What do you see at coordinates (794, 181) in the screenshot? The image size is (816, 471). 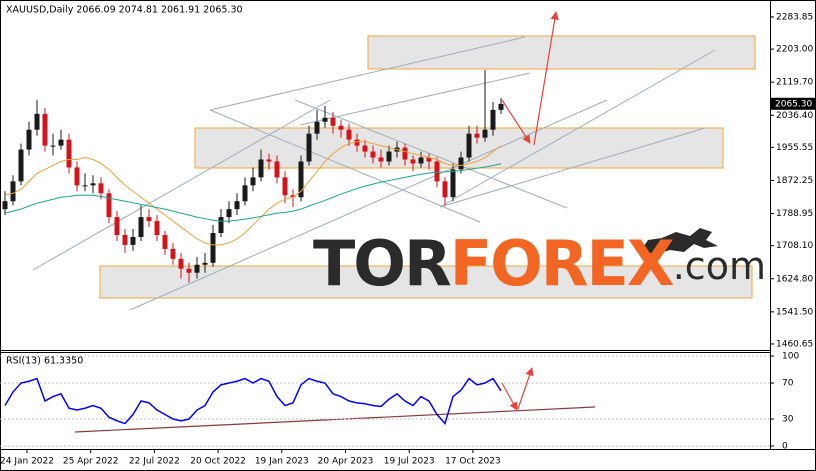 I see `y-tick-label: 1872.25` at bounding box center [794, 181].